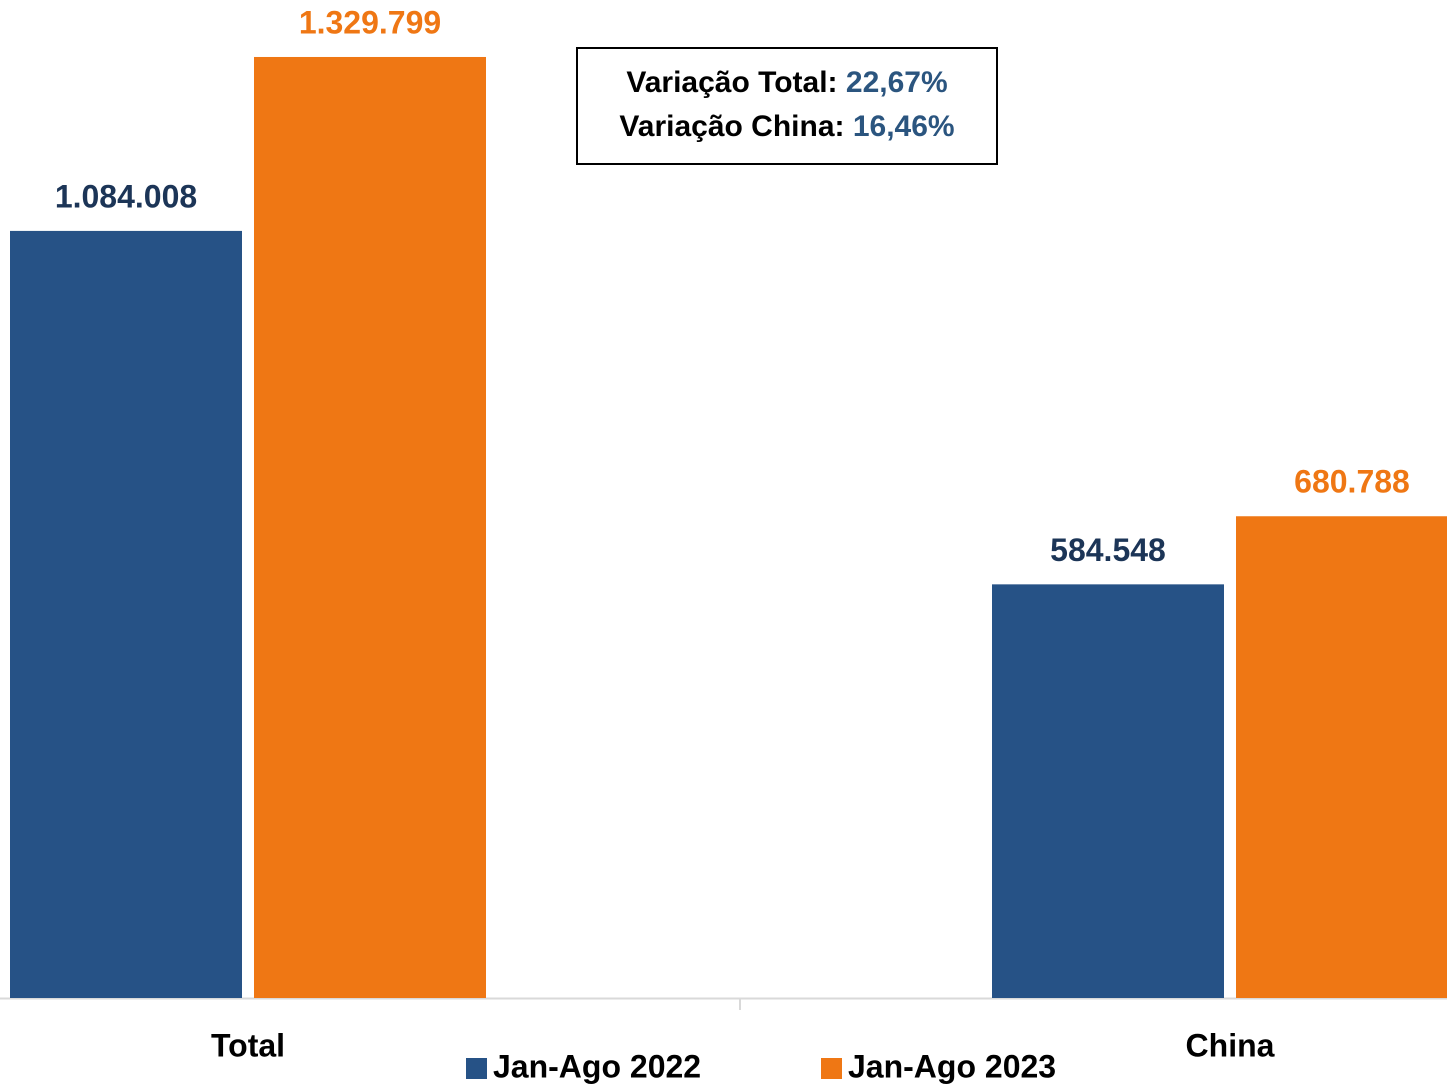 This screenshot has width=1447, height=1088. I want to click on annotation-label: Variação Total:, so click(731, 82).